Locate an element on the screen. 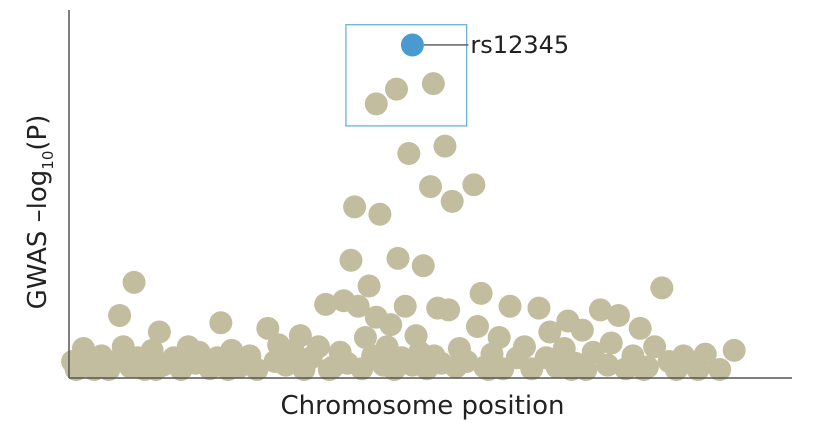  highlight-point is located at coordinates (412, 45).